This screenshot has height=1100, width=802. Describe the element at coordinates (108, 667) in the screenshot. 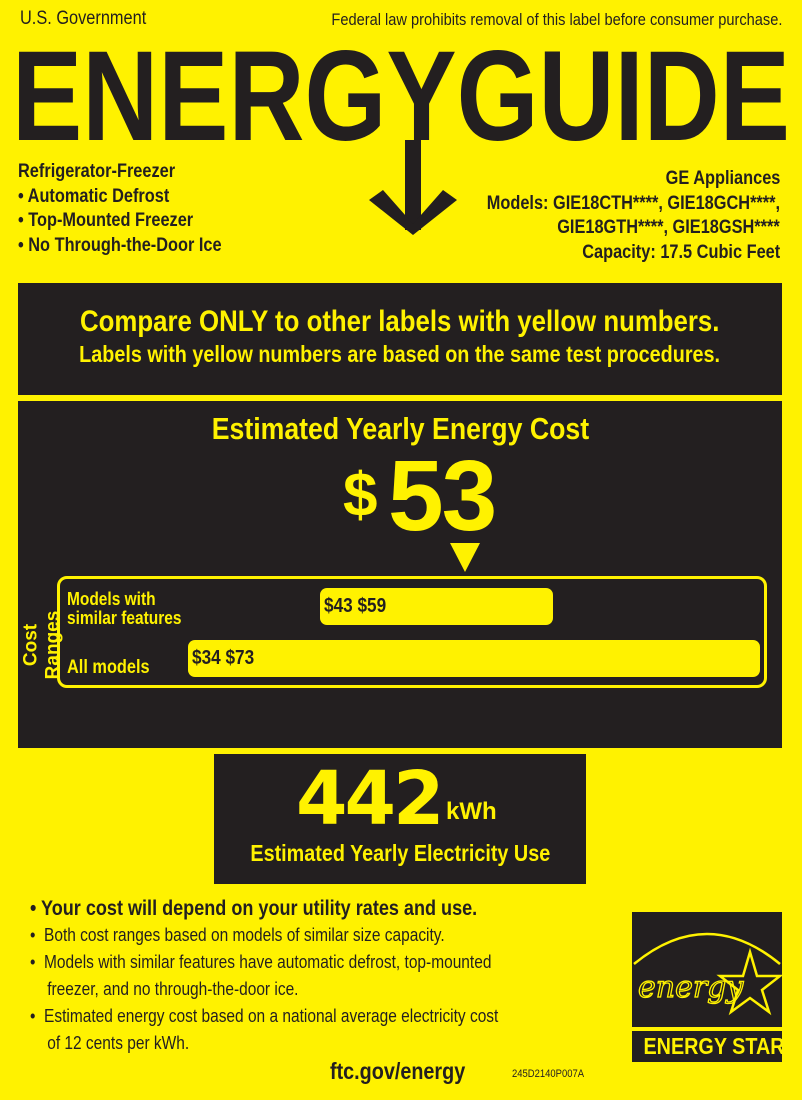

I see `all-label: All models` at that location.